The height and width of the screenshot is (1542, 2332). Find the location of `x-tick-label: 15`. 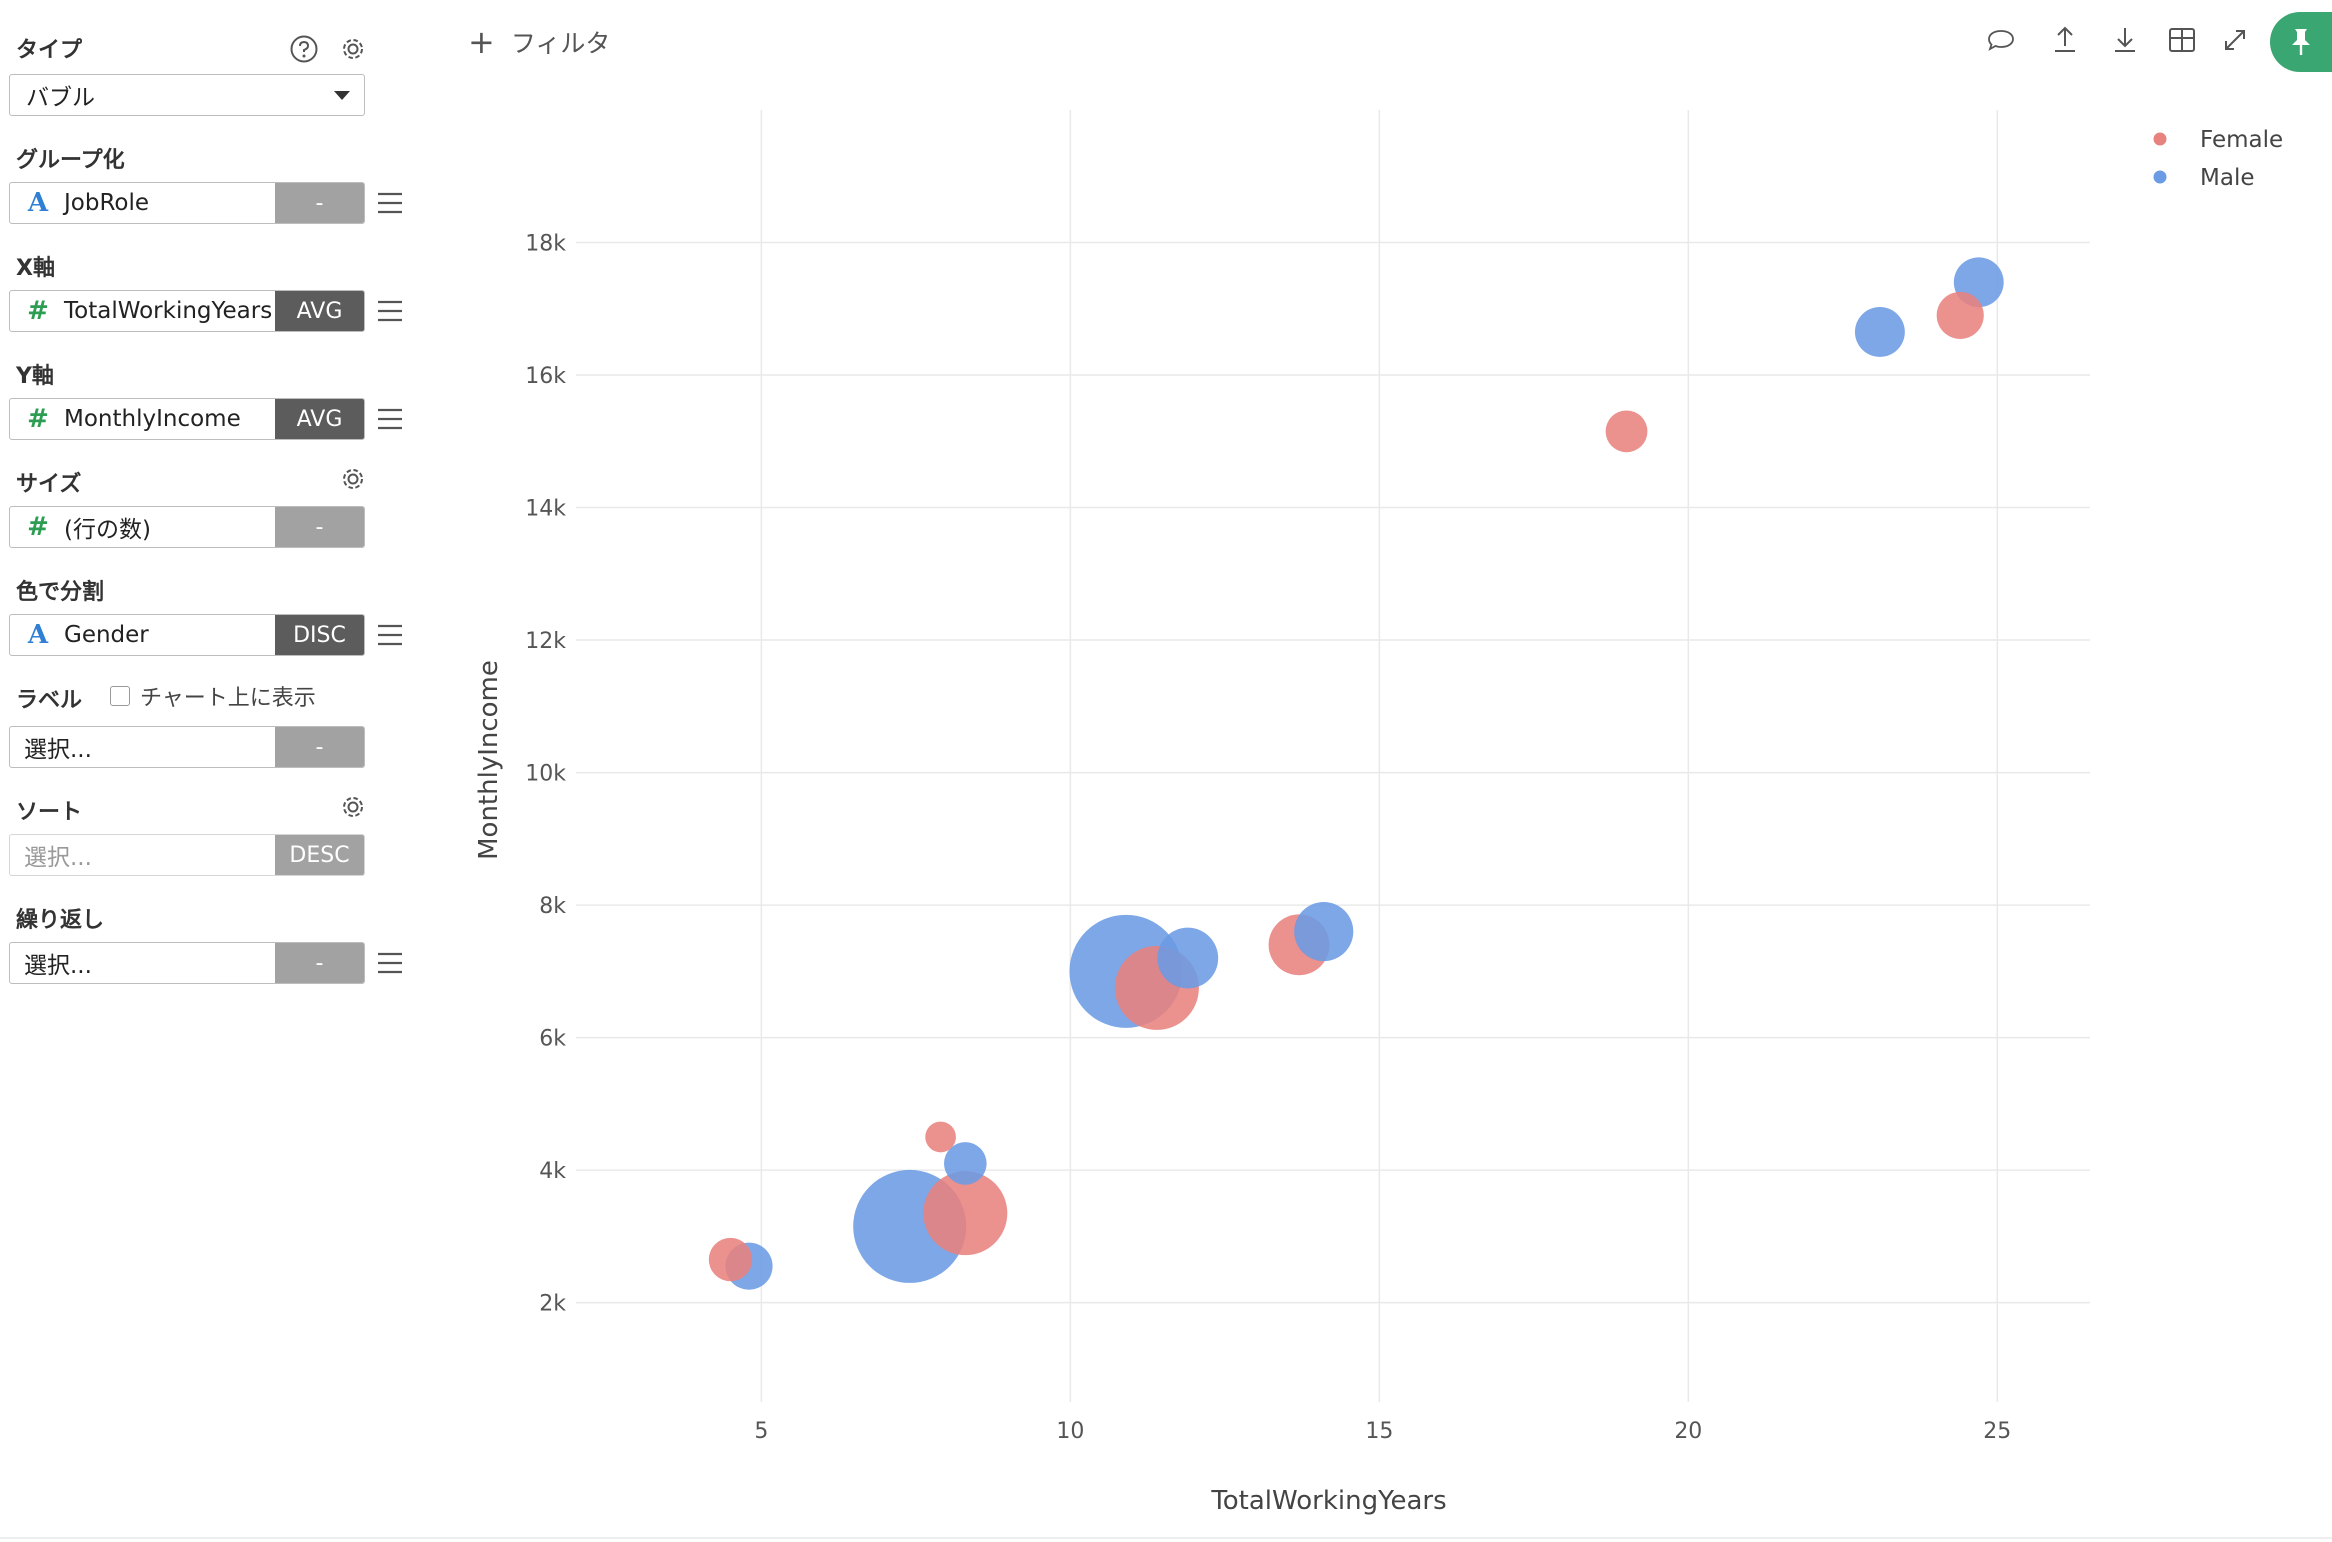

x-tick-label: 15 is located at coordinates (1379, 1431).